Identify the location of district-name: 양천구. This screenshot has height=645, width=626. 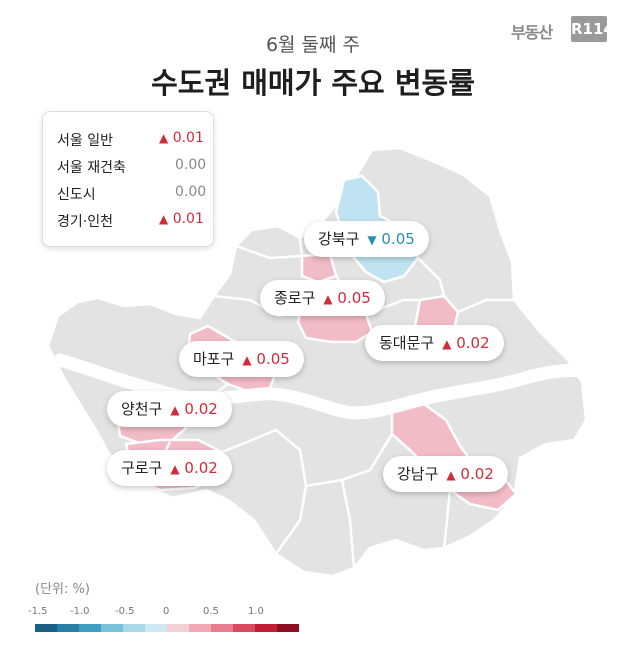
(142, 409).